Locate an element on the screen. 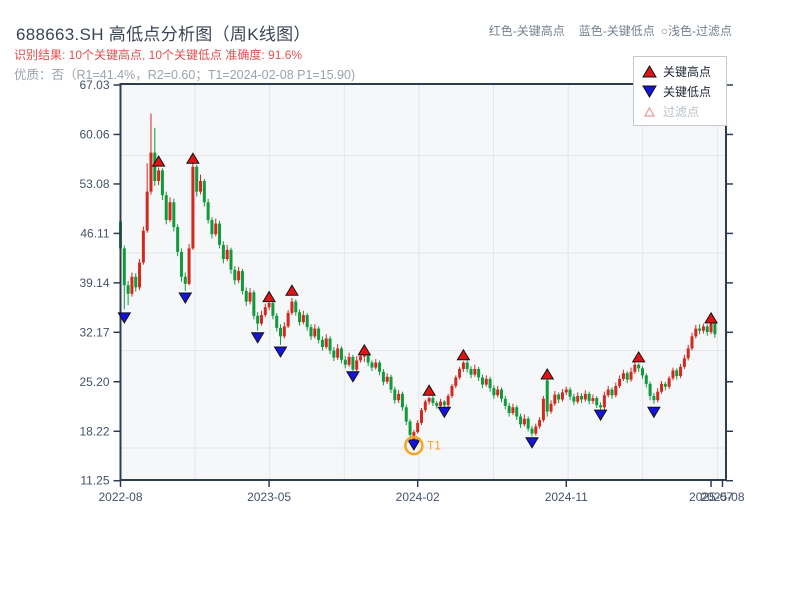  legend-label-key-low: 关键低点 is located at coordinates (687, 91).